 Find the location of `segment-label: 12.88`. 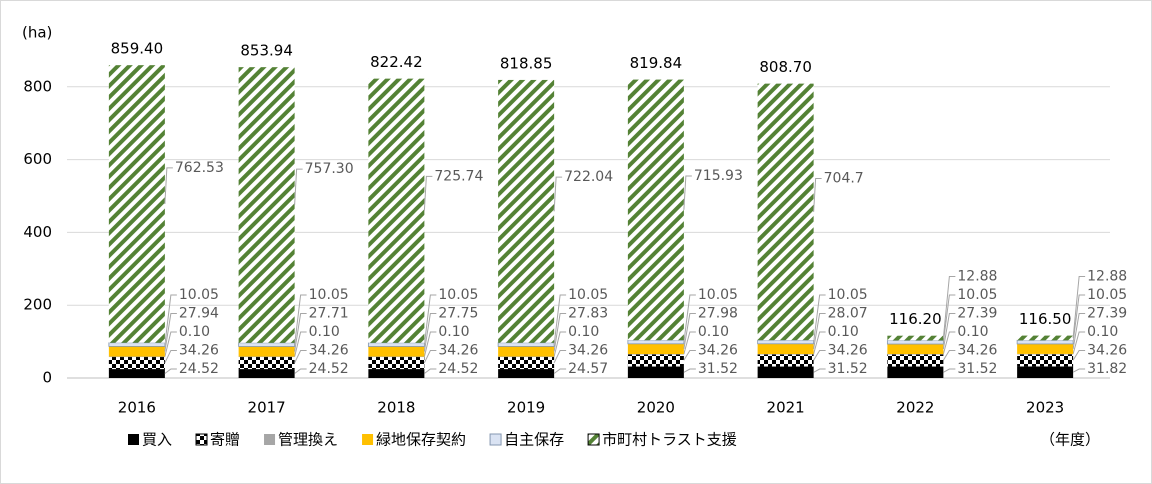

segment-label: 12.88 is located at coordinates (977, 277).